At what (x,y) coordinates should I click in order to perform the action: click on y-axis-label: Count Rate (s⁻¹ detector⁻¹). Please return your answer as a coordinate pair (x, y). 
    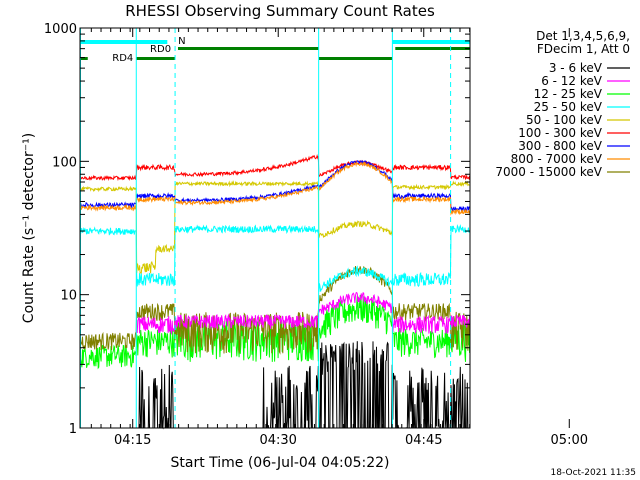
    Looking at the image, I should click on (29, 228).